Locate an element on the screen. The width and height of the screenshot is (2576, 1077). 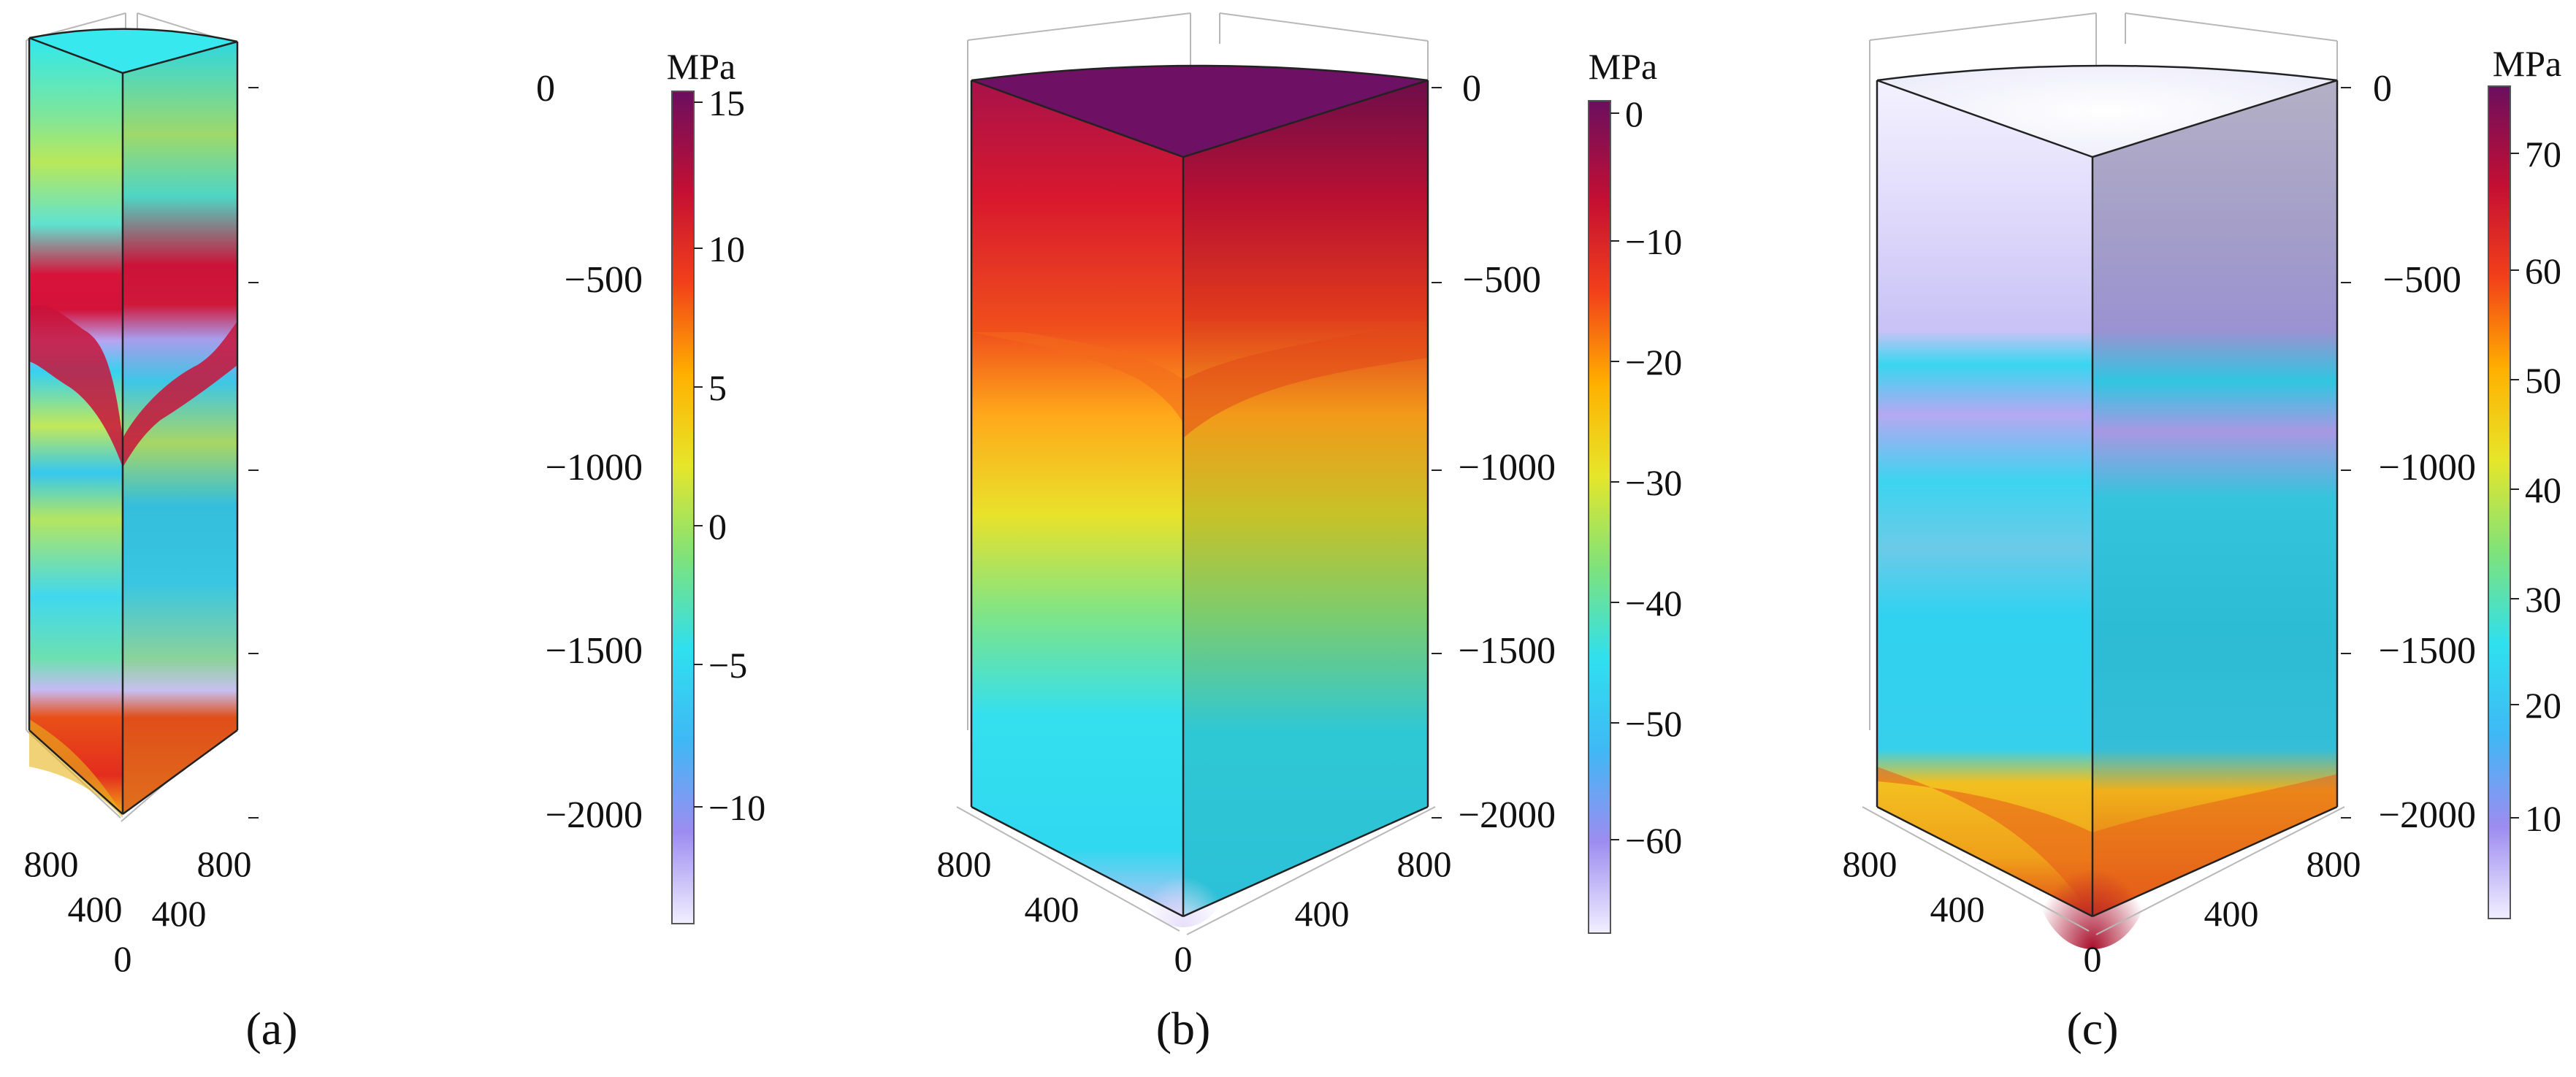
base-frame-c is located at coordinates (2103, 871).